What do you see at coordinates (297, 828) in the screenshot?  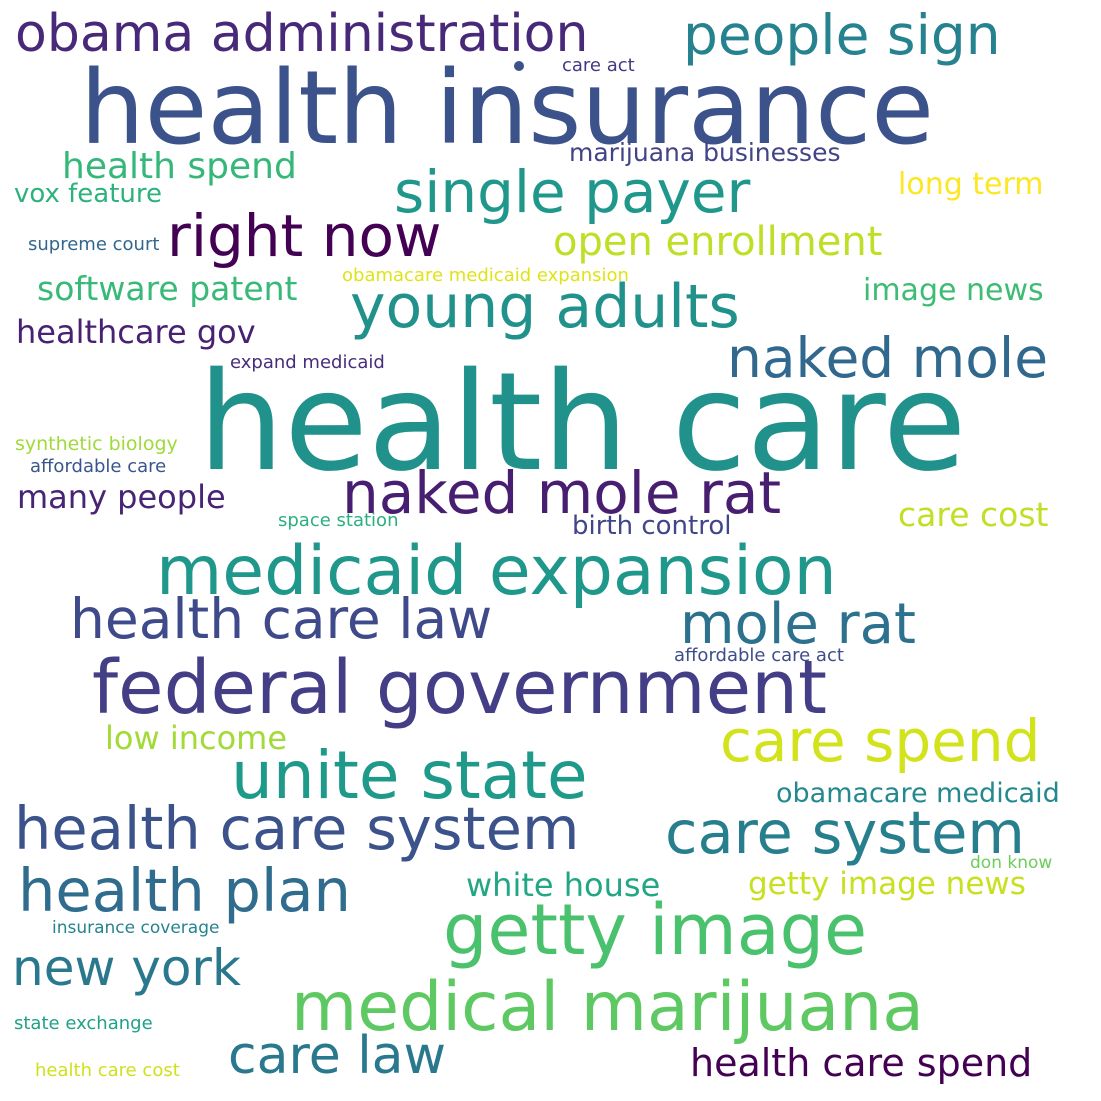 I see `word: health care system` at bounding box center [297, 828].